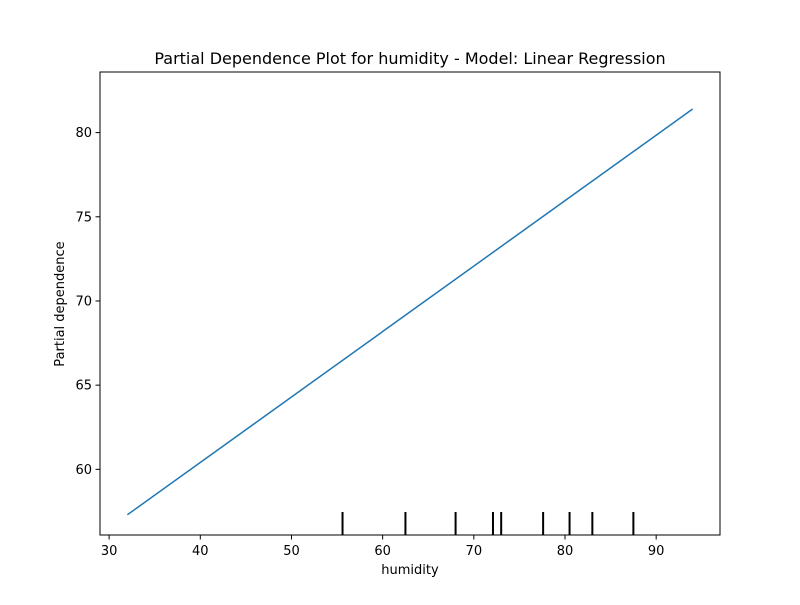  What do you see at coordinates (83, 386) in the screenshot?
I see `y-tick-label-1: 65` at bounding box center [83, 386].